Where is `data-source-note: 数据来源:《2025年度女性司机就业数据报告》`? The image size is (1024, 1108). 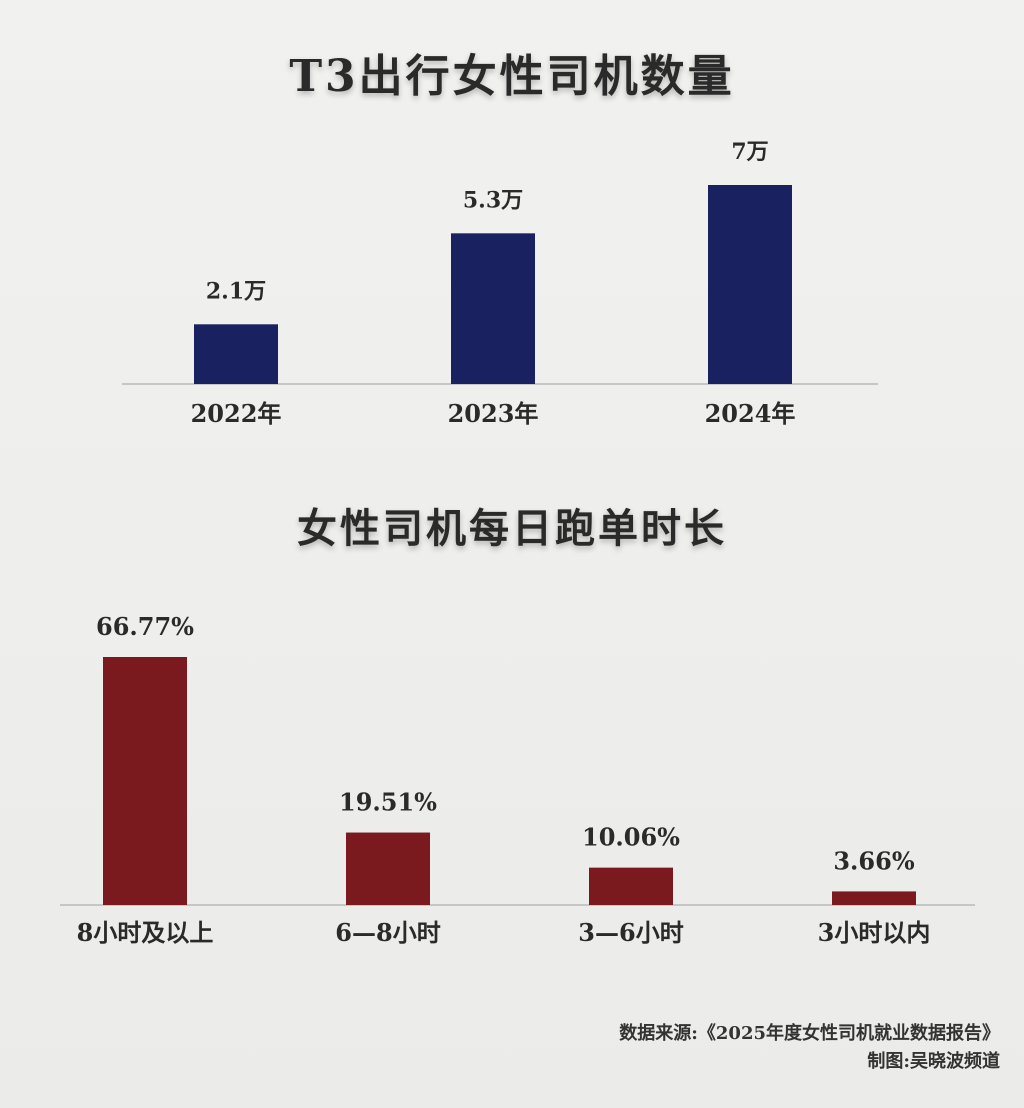
data-source-note: 数据来源:《2025年度女性司机就业数据报告》 is located at coordinates (809, 1033).